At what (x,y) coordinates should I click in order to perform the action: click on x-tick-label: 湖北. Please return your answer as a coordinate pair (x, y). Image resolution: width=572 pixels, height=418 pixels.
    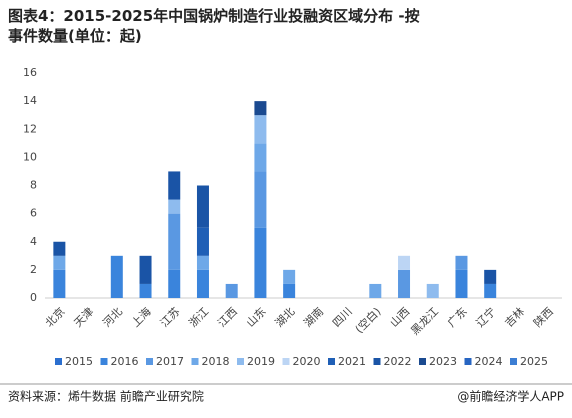
    Looking at the image, I should click on (285, 317).